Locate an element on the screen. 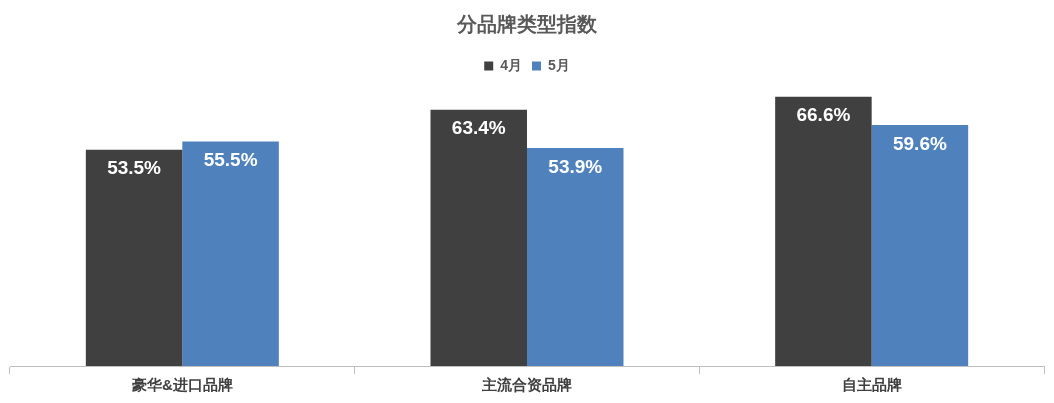  data-label: 66.6% is located at coordinates (823, 115).